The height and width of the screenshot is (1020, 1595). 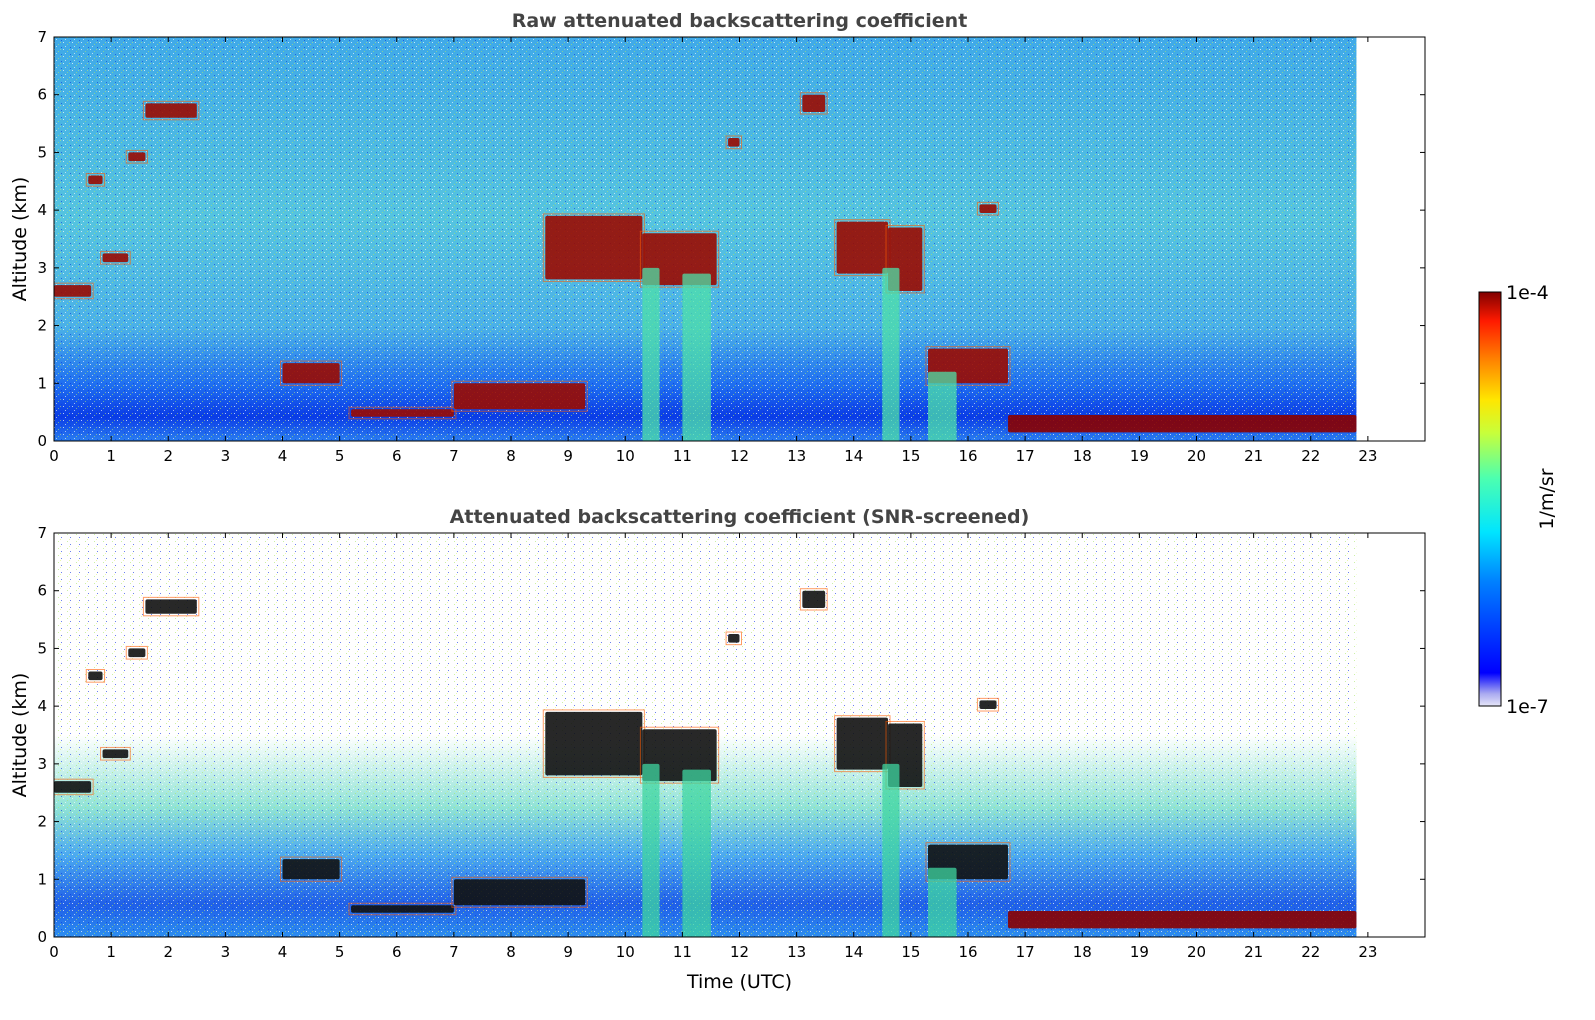 What do you see at coordinates (397, 456) in the screenshot?
I see `x-tick-label: 6` at bounding box center [397, 456].